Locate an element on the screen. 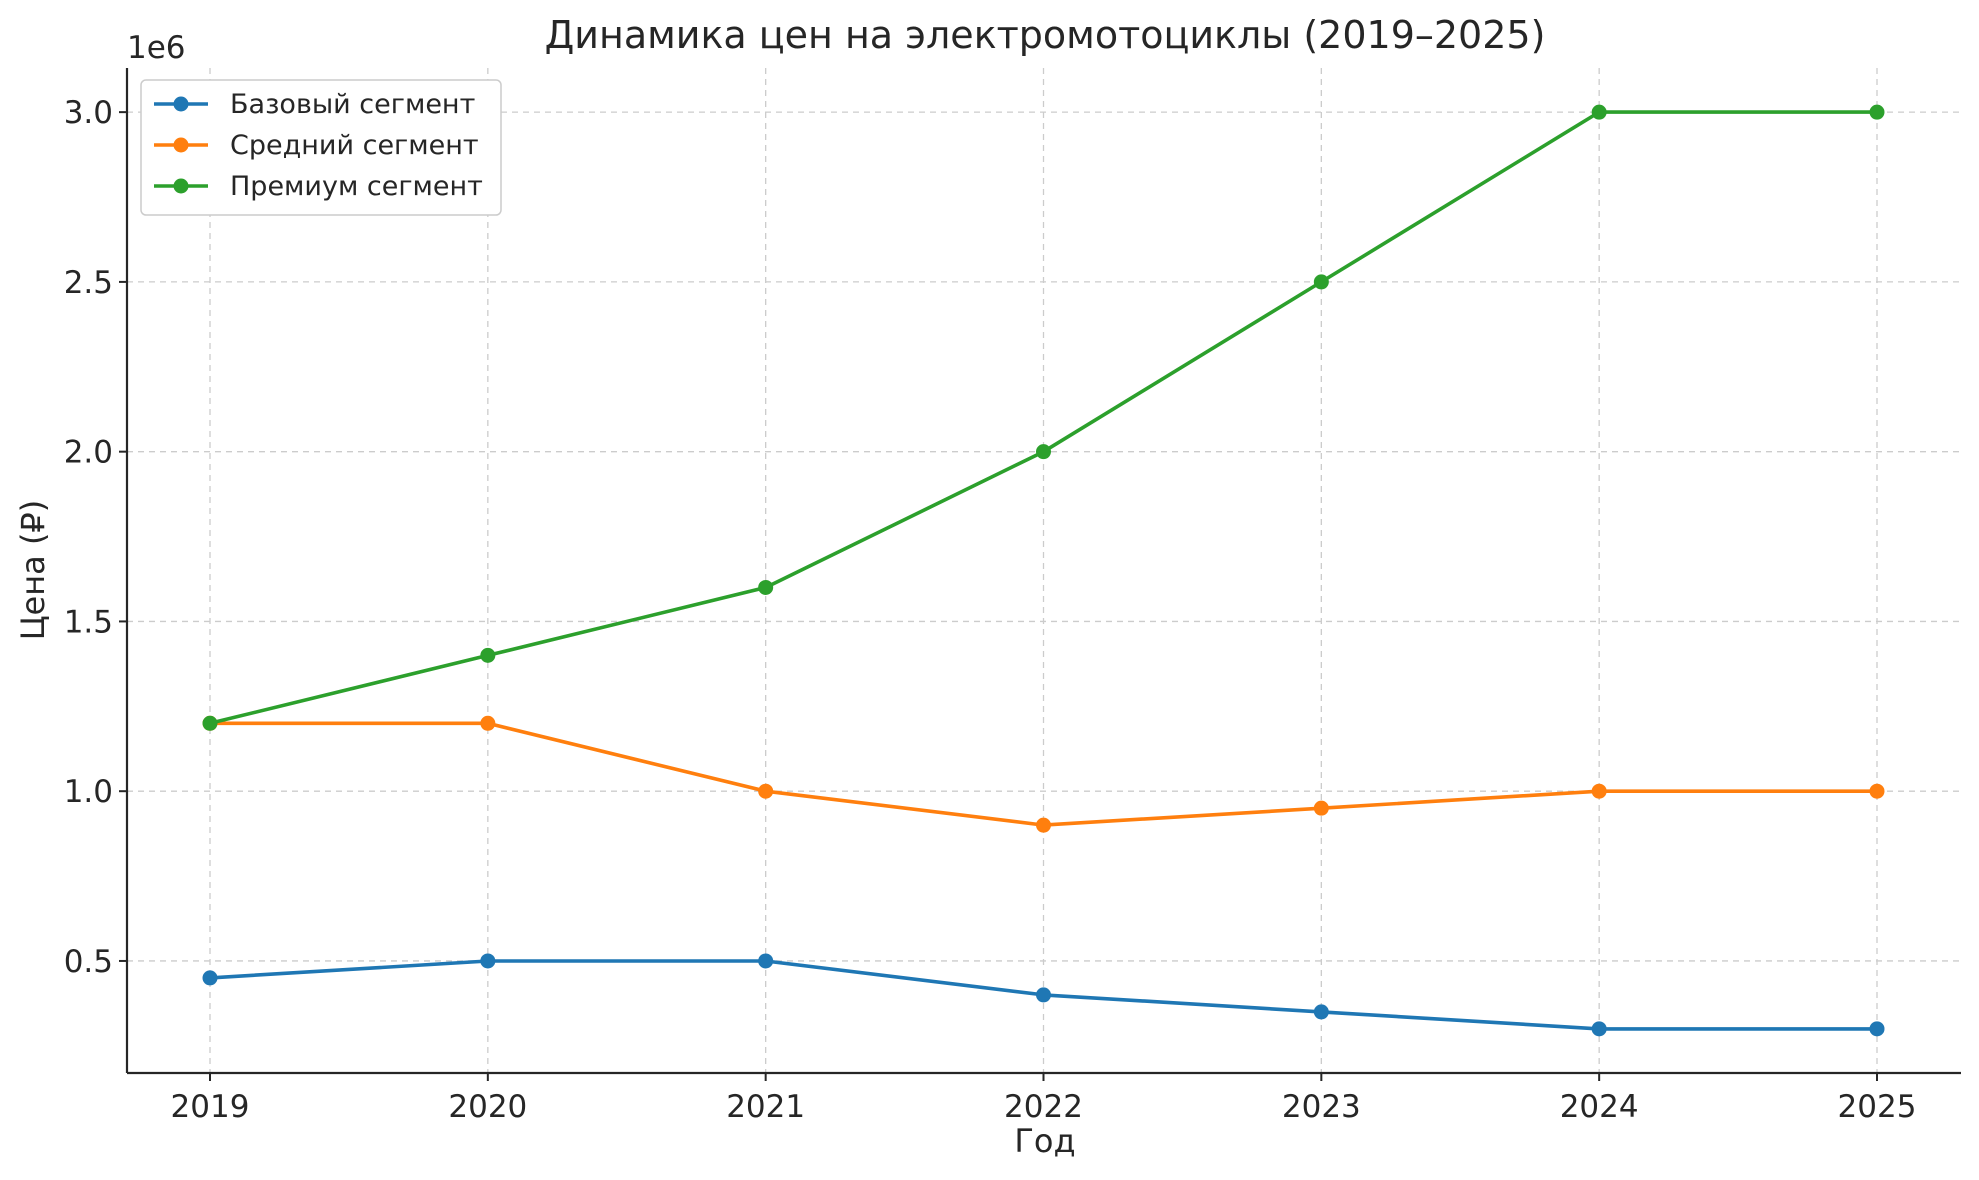 The image size is (1979, 1180). legend-label: Премиум сегмент is located at coordinates (356, 186).